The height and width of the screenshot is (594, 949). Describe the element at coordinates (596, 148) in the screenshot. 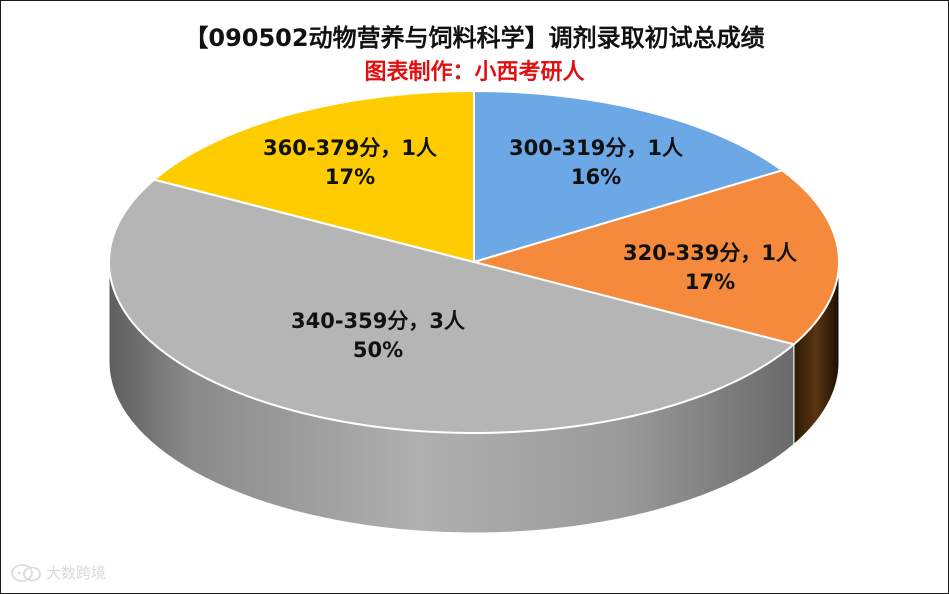

I see `slice-label-1: 300-319分，1人` at that location.